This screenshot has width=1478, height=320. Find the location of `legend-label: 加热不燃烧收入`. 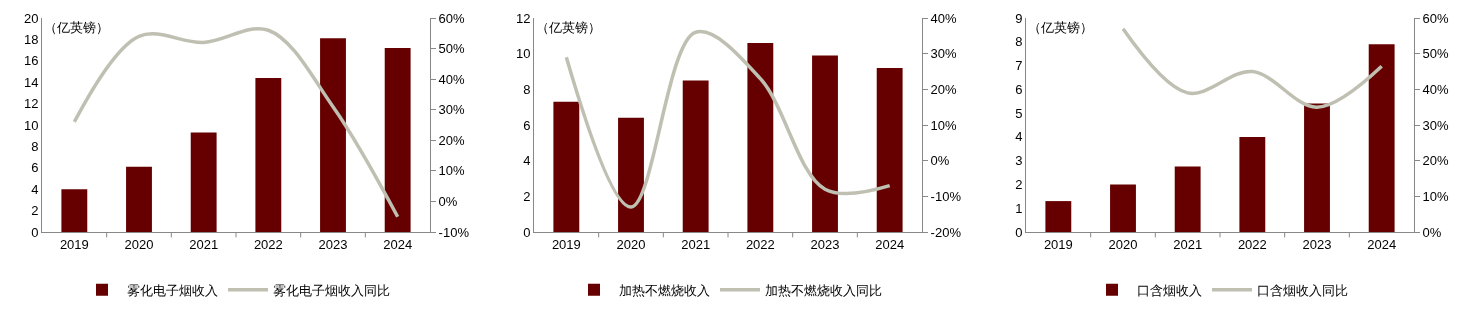

legend-label: 加热不燃烧收入 is located at coordinates (664, 290).